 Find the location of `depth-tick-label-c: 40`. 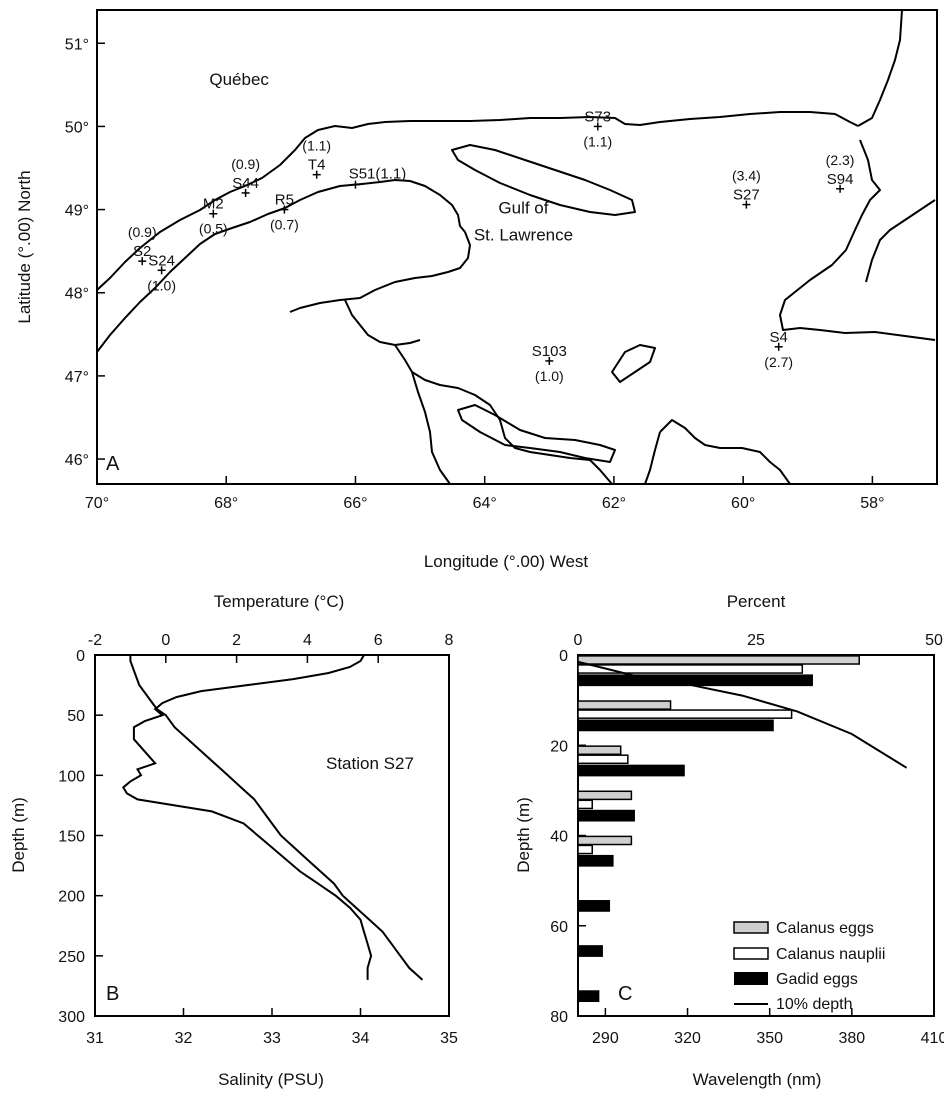

depth-tick-label-c: 40 is located at coordinates (559, 837).